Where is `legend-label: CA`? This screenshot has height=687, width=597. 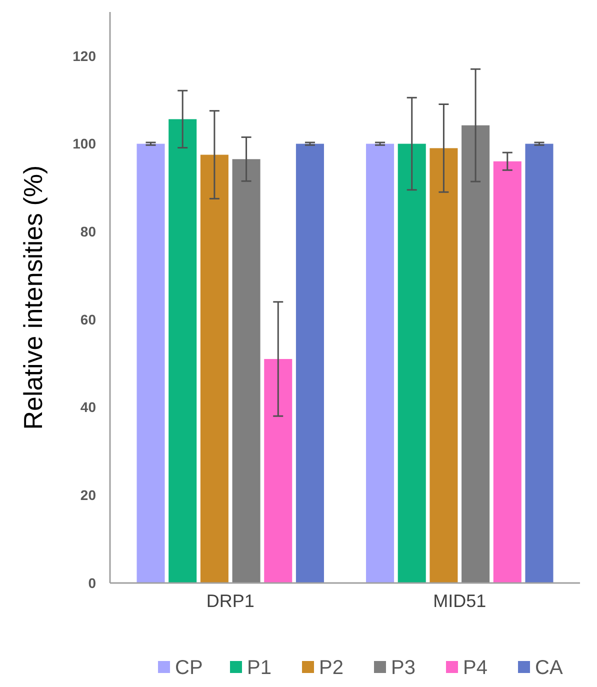 legend-label: CA is located at coordinates (549, 668).